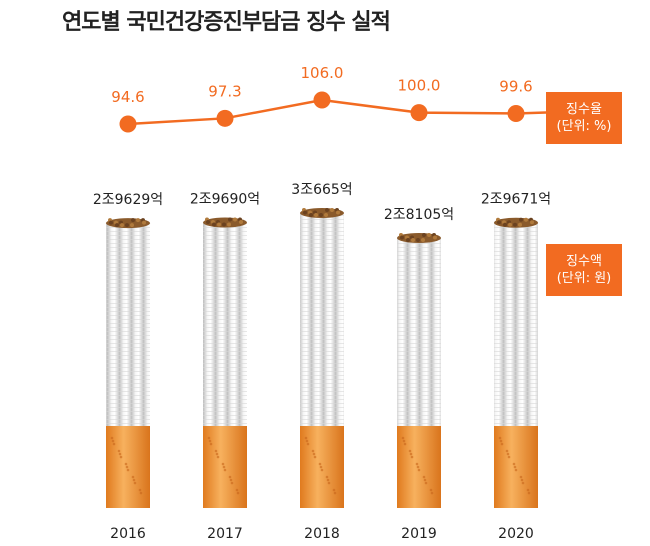 This screenshot has width=650, height=546. I want to click on rate-value-label-2019: 100.0, so click(419, 86).